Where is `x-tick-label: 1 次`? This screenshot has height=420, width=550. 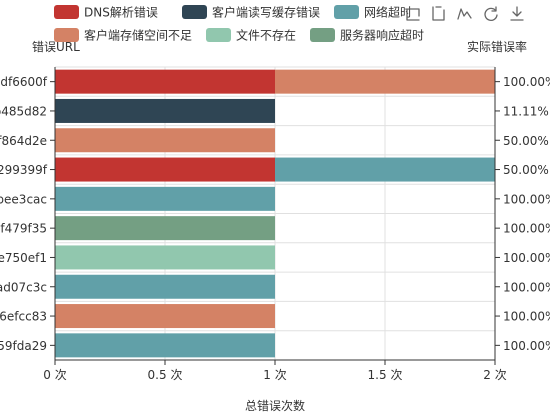
x-tick-label: 1 次 is located at coordinates (274, 375).